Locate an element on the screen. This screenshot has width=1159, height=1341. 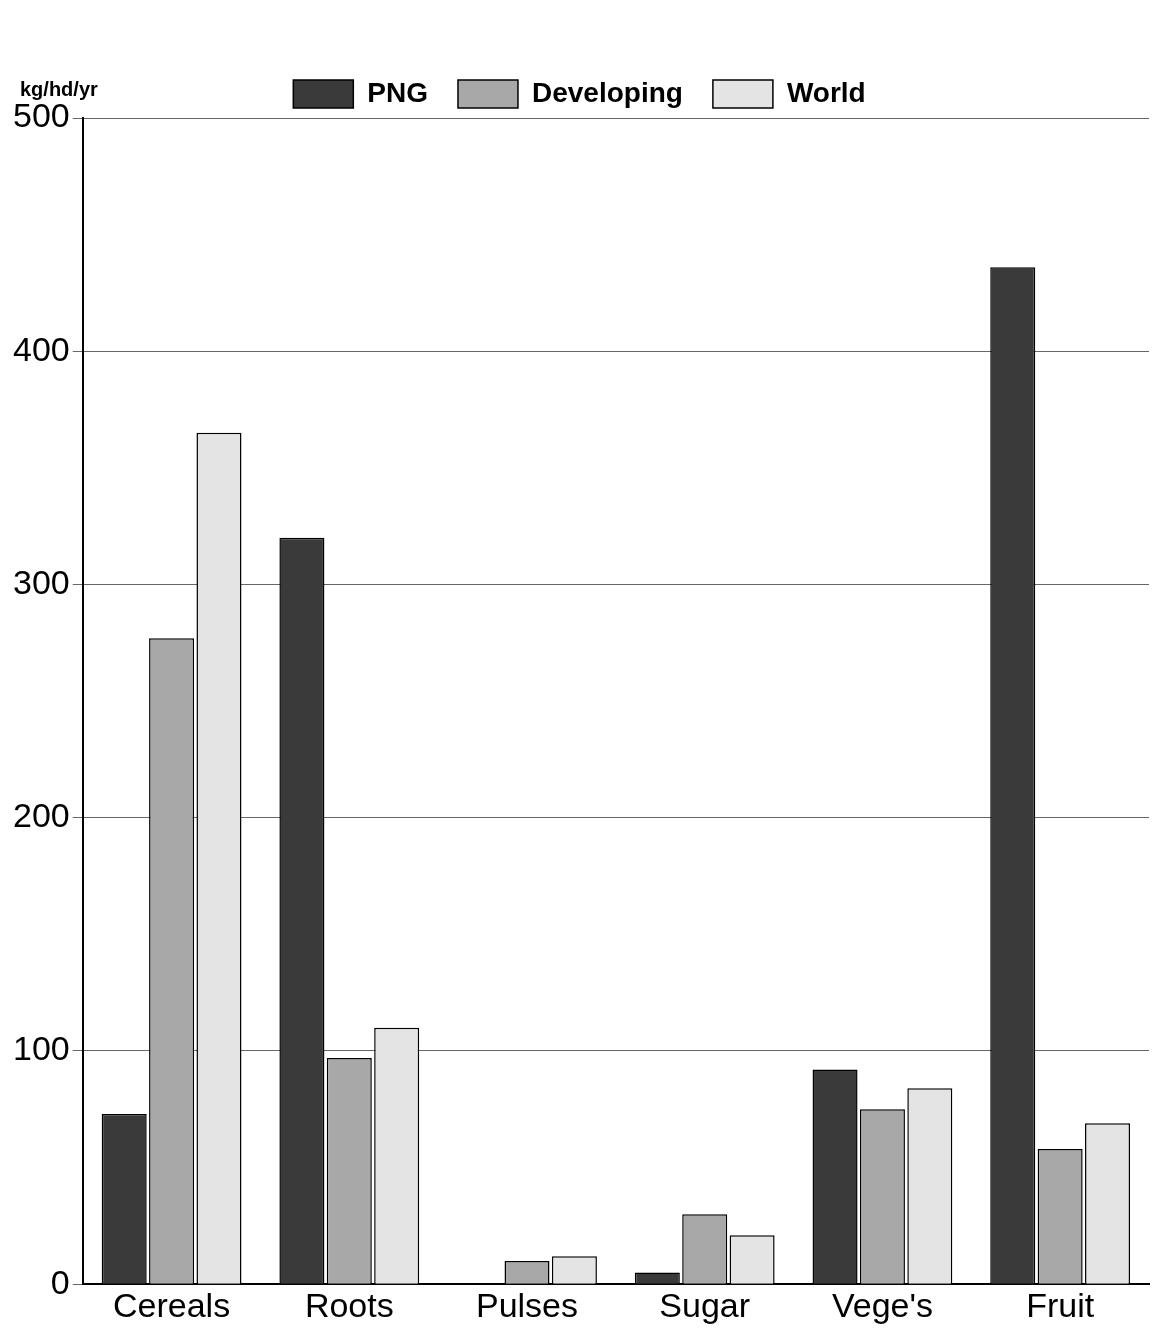
y-tick-label: 400 is located at coordinates (41, 348).